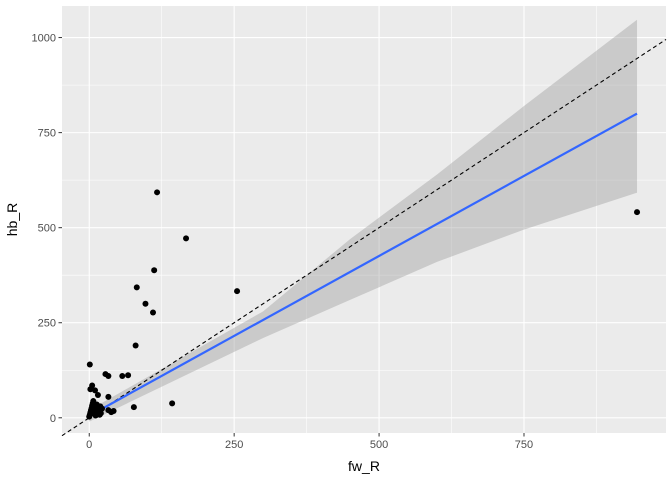  What do you see at coordinates (44, 39) in the screenshot?
I see `y-tick-label: 1000` at bounding box center [44, 39].